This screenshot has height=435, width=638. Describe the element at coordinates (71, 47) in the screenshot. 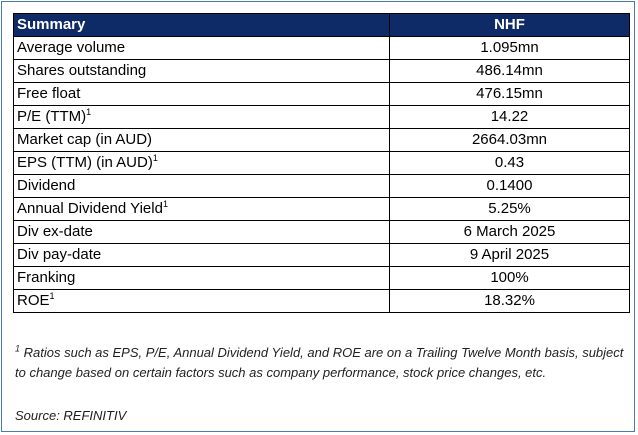

I see `row-label-text: Average volume` at that location.